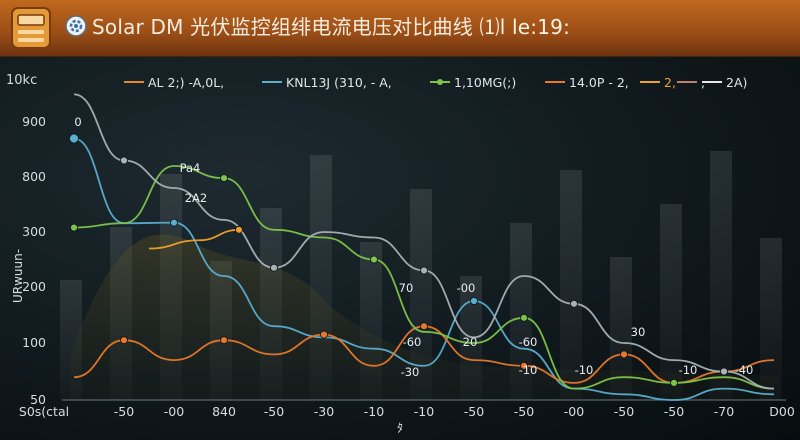  Describe the element at coordinates (282, 27) in the screenshot. I see `title-text: Solar DM 光伏监控组绯电流电压对比曲线` at that location.